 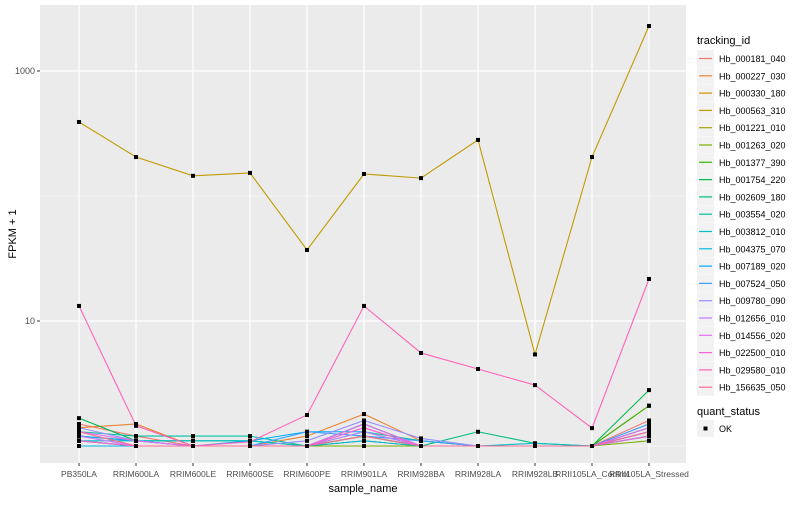 What do you see at coordinates (752, 249) in the screenshot?
I see `legend-label: Hb_004375_070` at bounding box center [752, 249].